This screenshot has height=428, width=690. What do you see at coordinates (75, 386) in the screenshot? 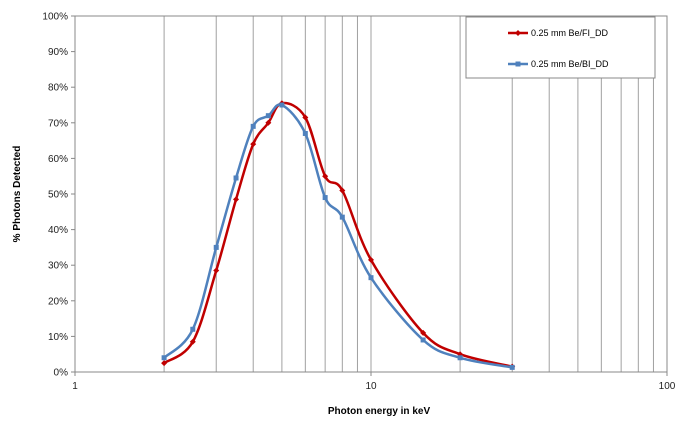
I see `x-tick-label: 1` at bounding box center [75, 386].